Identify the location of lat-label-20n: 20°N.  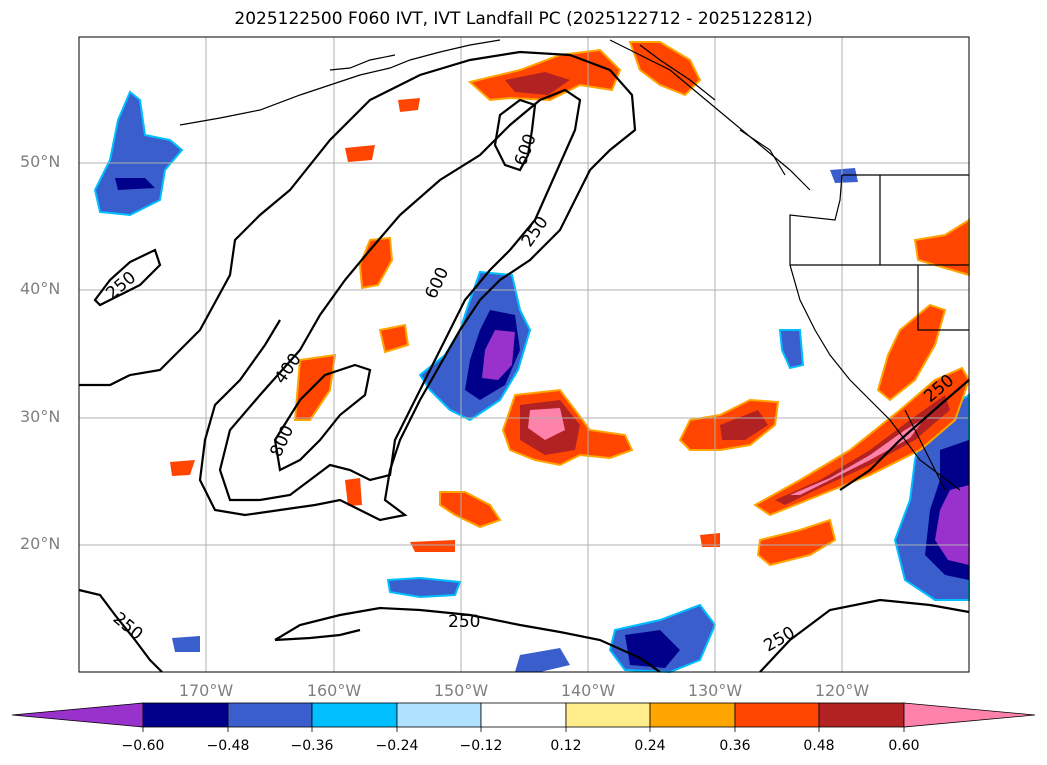
(40, 543).